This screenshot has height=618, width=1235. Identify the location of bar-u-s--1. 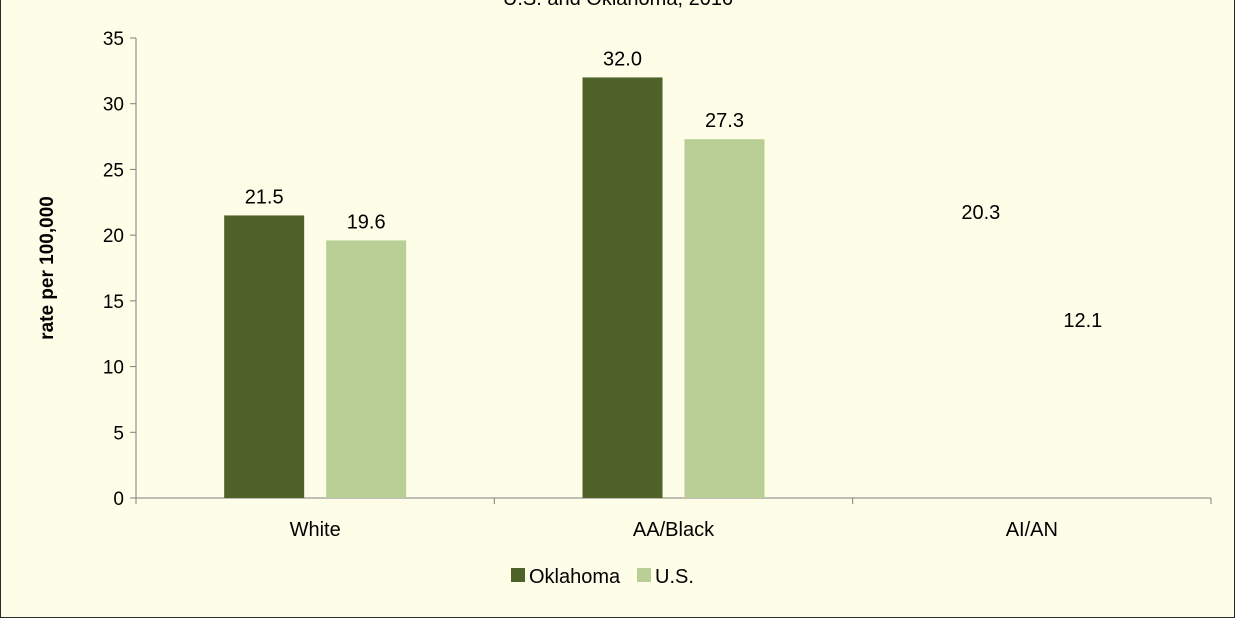
(724, 318).